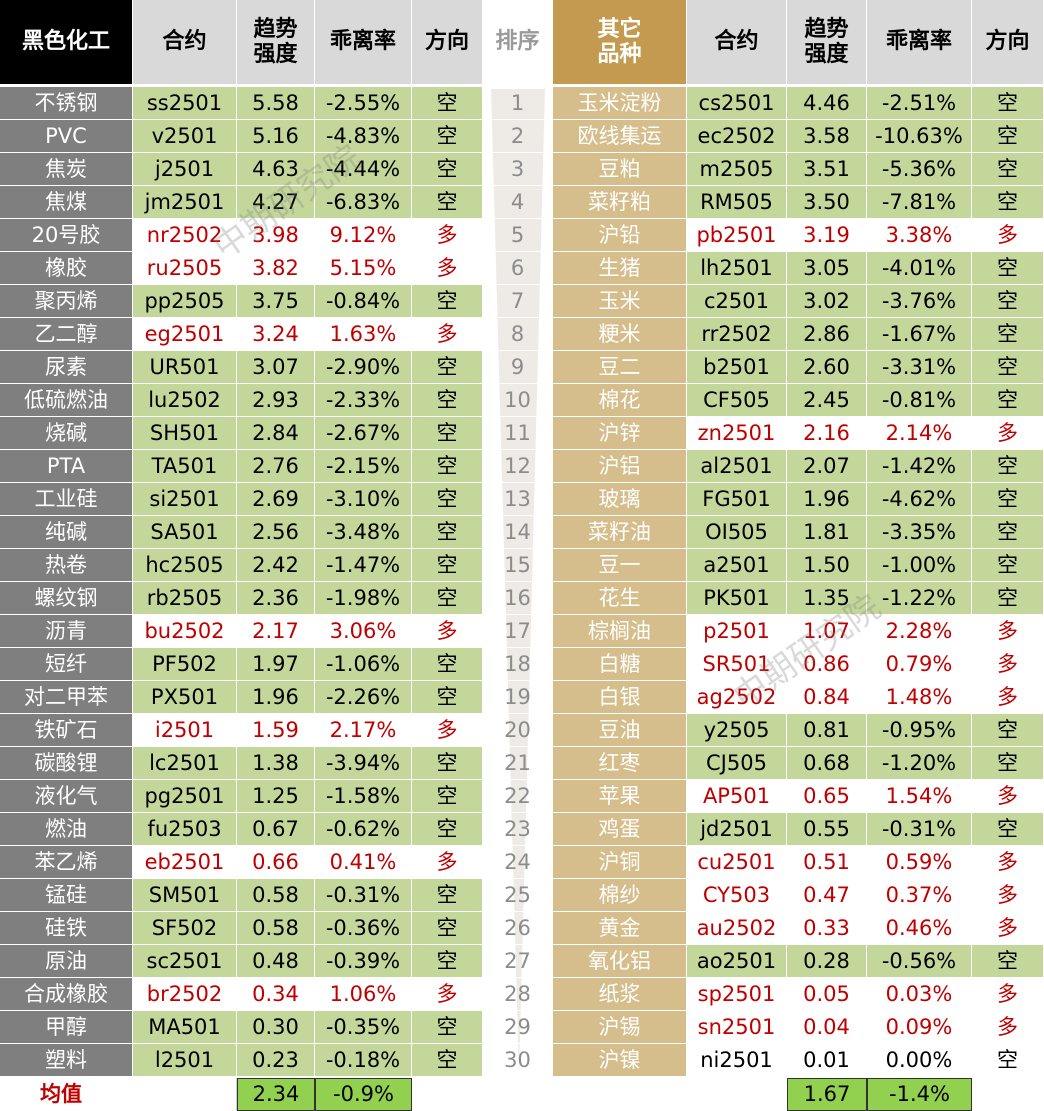  What do you see at coordinates (276, 400) in the screenshot?
I see `trend-strength-cell: 2.93` at bounding box center [276, 400].